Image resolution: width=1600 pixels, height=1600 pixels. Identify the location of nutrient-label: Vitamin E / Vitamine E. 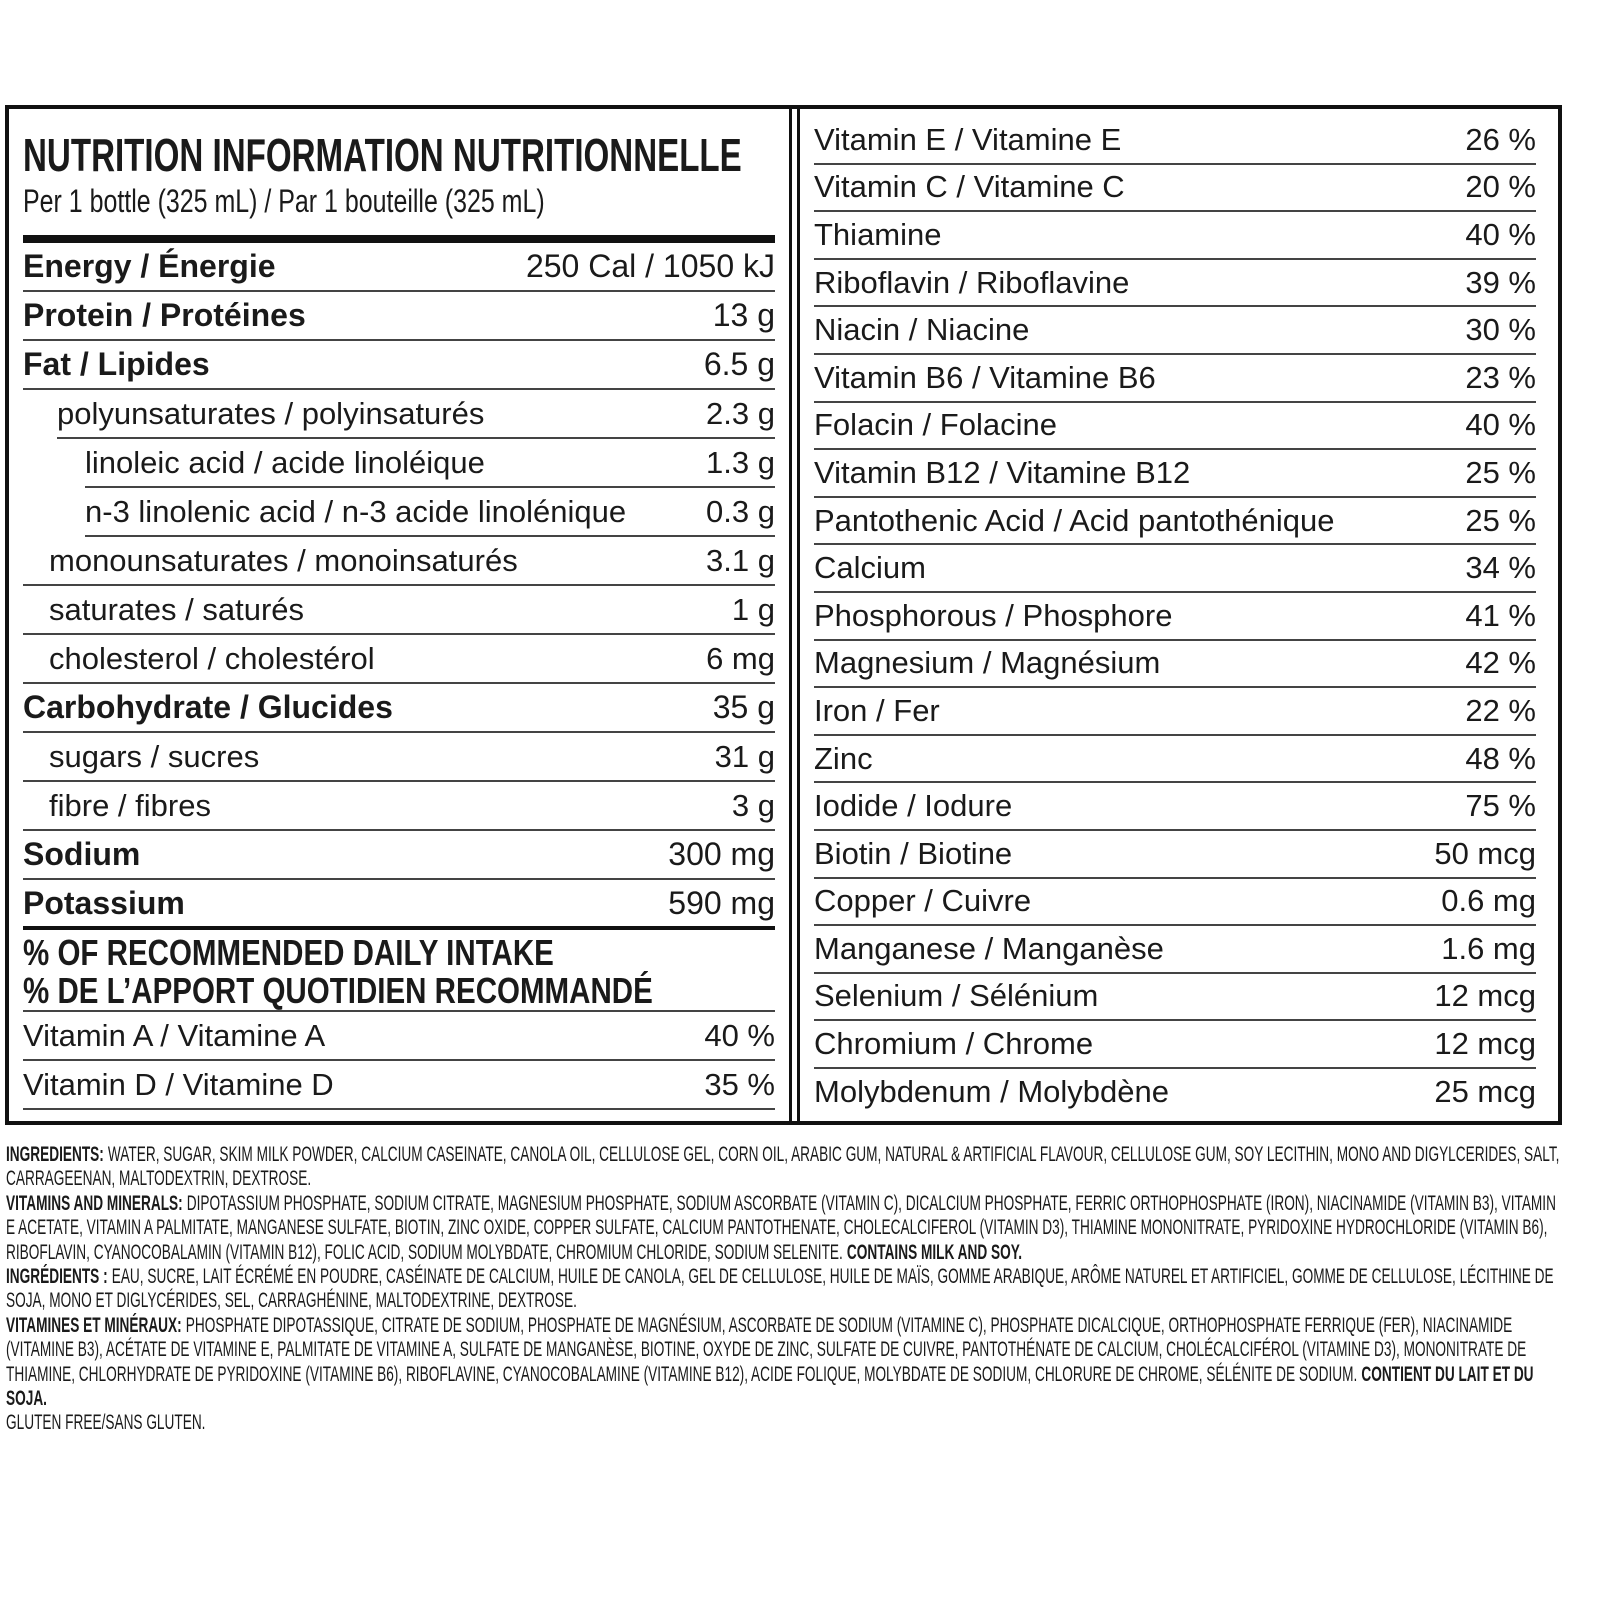
(968, 139).